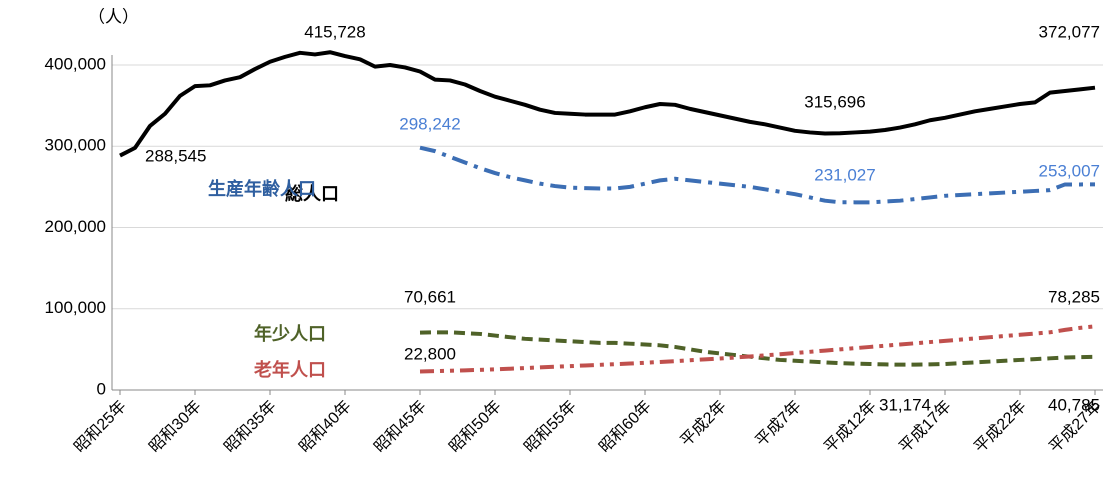  I want to click on data-label: 70,661, so click(430, 296).